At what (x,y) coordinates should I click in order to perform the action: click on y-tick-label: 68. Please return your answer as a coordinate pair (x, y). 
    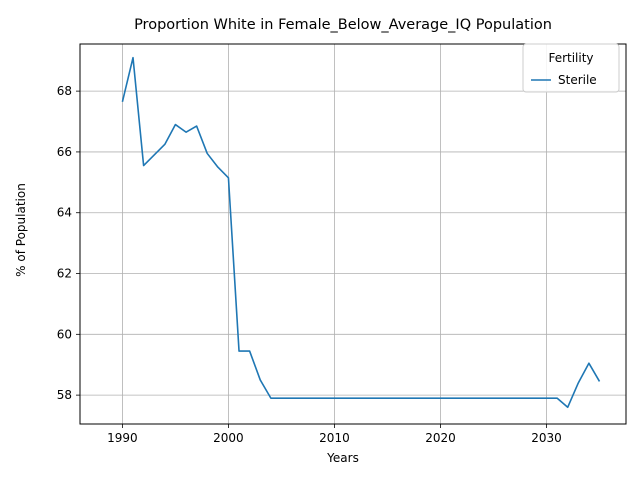
    Looking at the image, I should click on (64, 91).